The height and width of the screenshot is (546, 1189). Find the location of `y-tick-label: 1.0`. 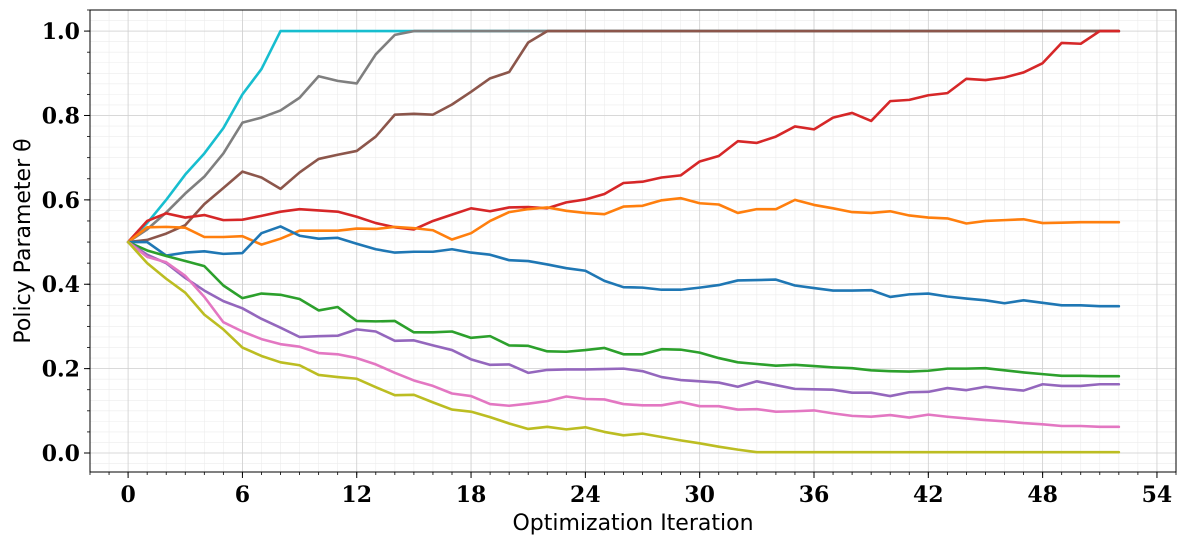

y-tick-label: 1.0 is located at coordinates (61, 32).